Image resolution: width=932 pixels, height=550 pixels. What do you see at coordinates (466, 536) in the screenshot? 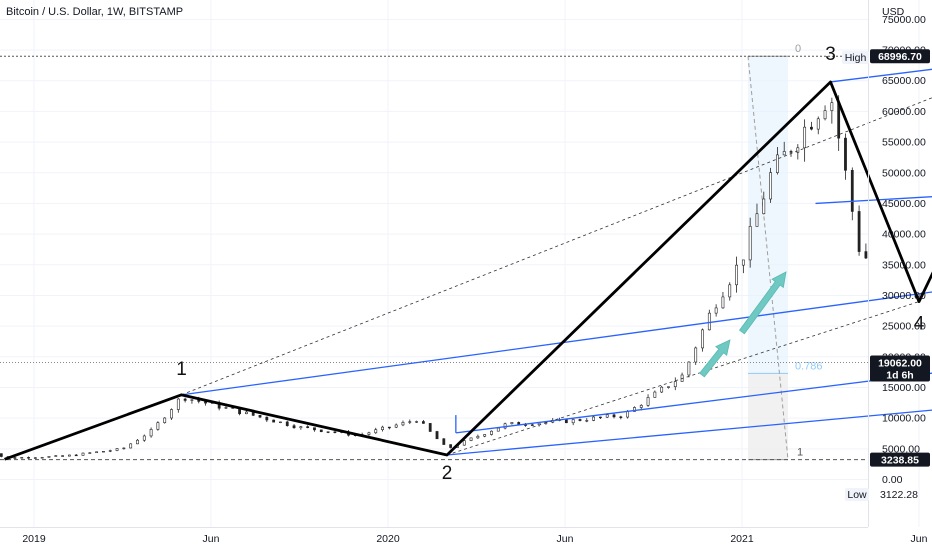
I see `time-axis: 2019Jun2020Jun2021Jun2022Jun2023Jun` at bounding box center [466, 536].